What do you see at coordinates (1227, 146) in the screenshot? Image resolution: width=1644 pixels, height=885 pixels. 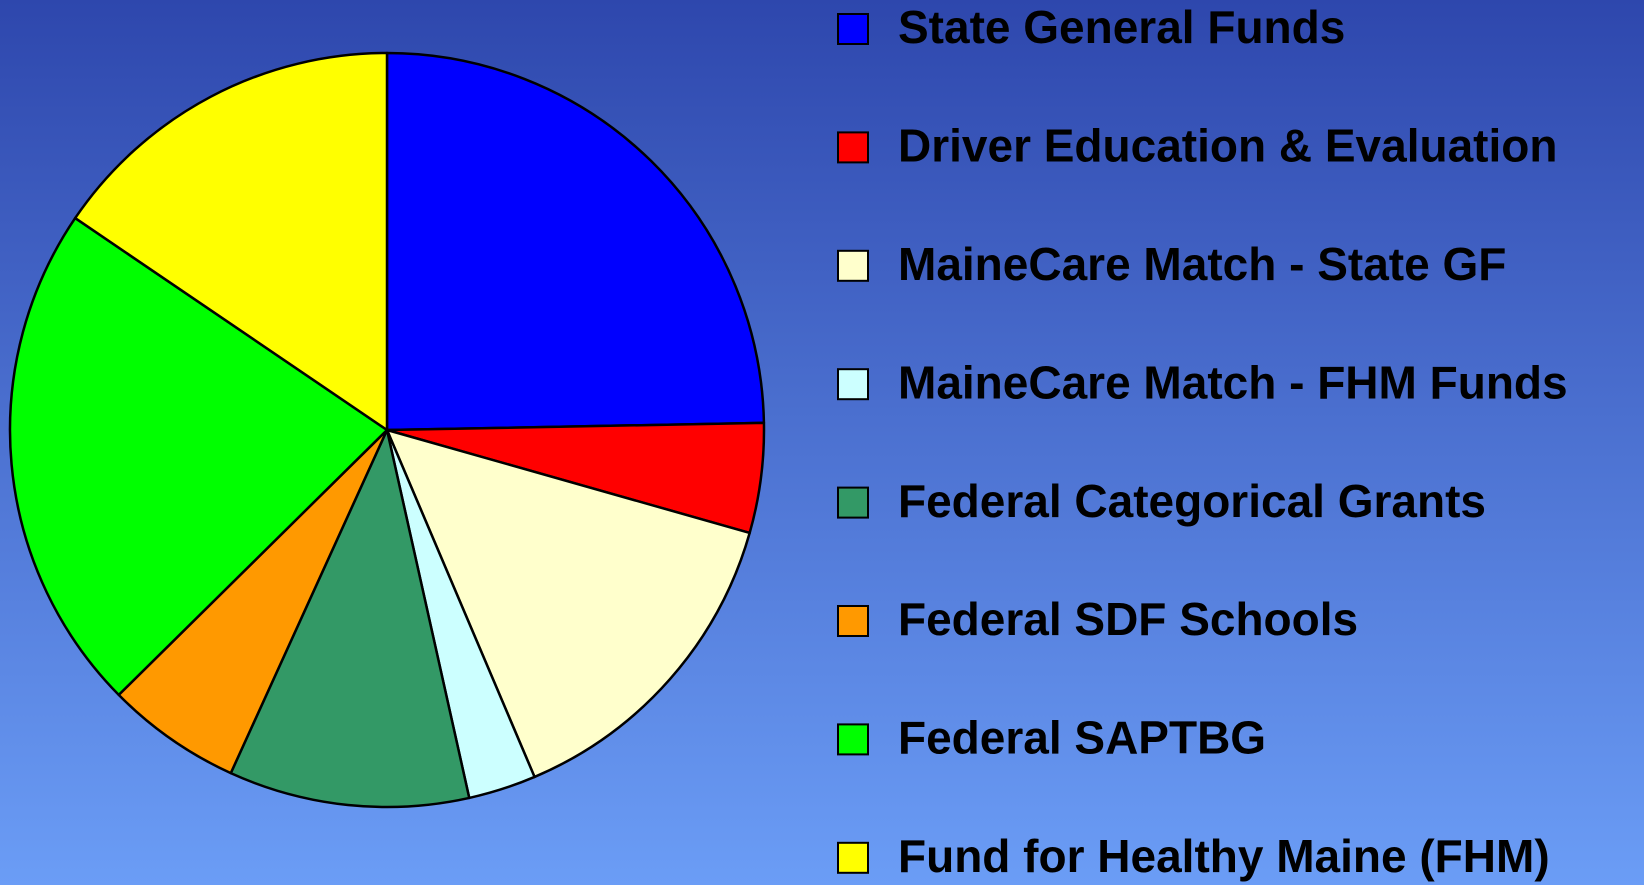 I see `legend-label: Driver Education & Evaluation` at bounding box center [1227, 146].